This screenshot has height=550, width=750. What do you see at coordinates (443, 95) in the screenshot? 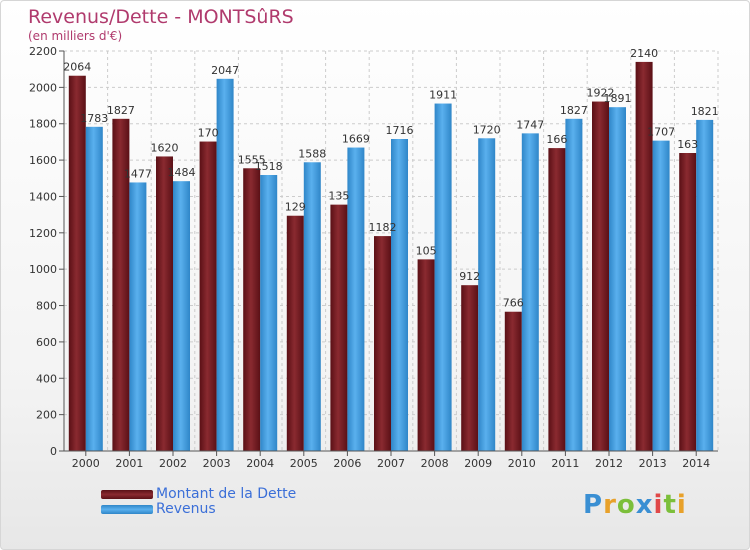
I see `data-label-revenus: 1911` at bounding box center [443, 95].